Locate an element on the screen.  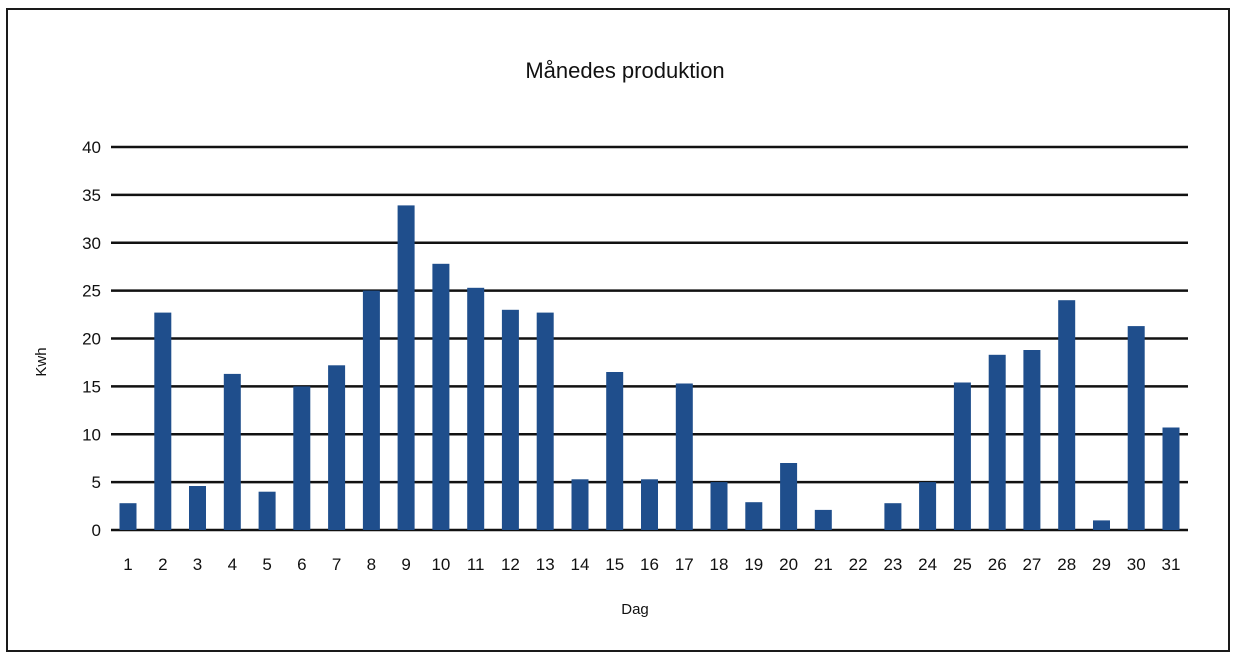
x-tick-label: 29 is located at coordinates (1101, 564).